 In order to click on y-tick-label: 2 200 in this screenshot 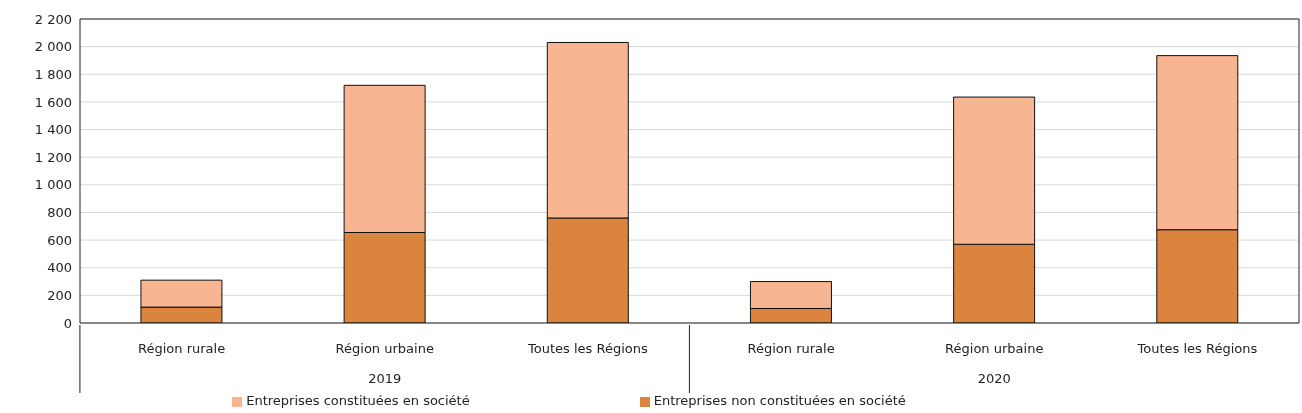, I will do `click(53, 19)`.